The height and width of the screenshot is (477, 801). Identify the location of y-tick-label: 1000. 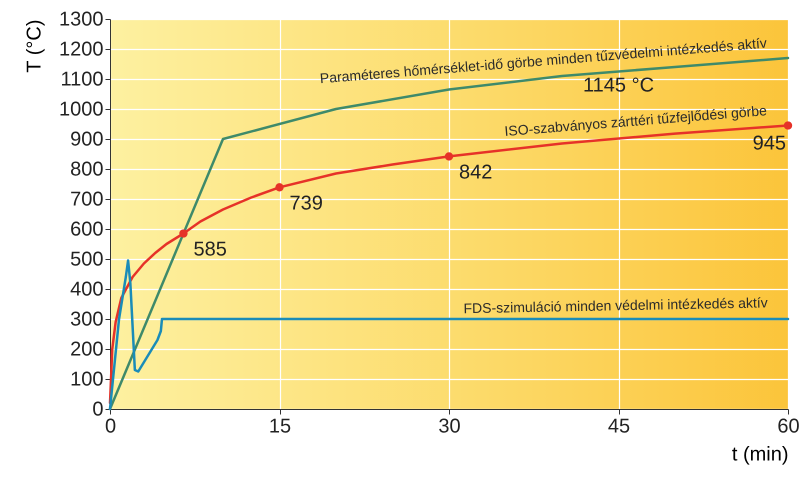
(81, 109).